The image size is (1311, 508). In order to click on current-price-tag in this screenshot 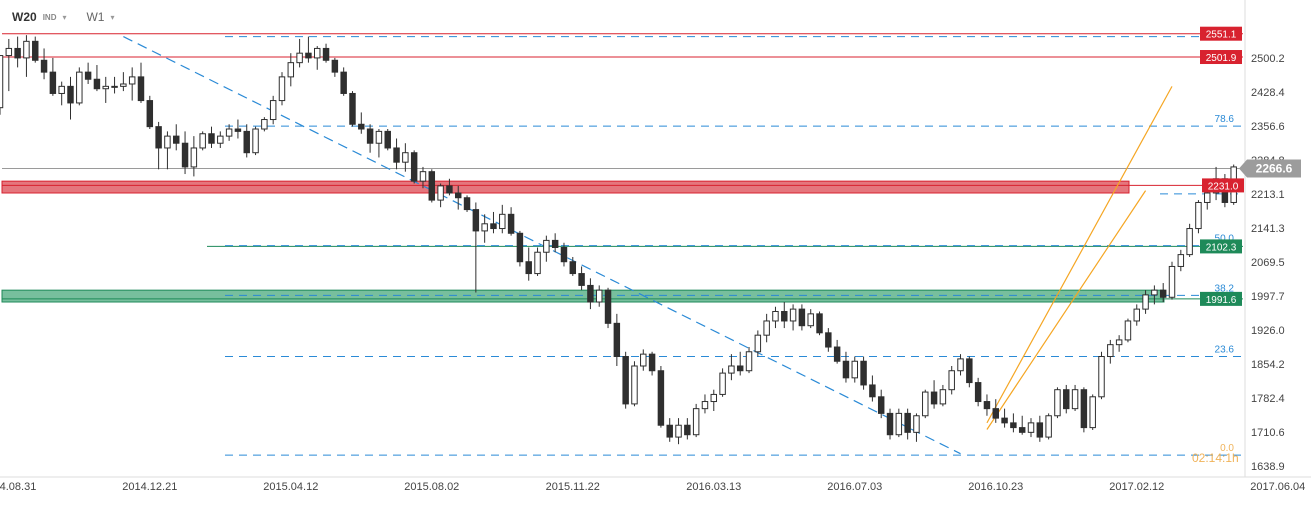, I will do `click(1270, 168)`.